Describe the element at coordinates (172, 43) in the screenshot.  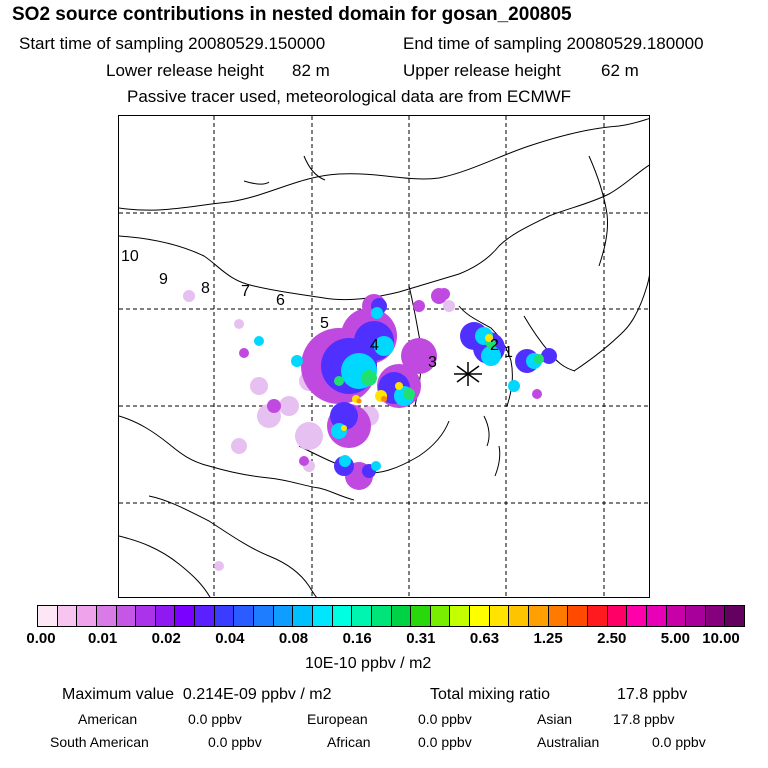
I see `start-time: Start time of sampling 20080529.150000` at that location.